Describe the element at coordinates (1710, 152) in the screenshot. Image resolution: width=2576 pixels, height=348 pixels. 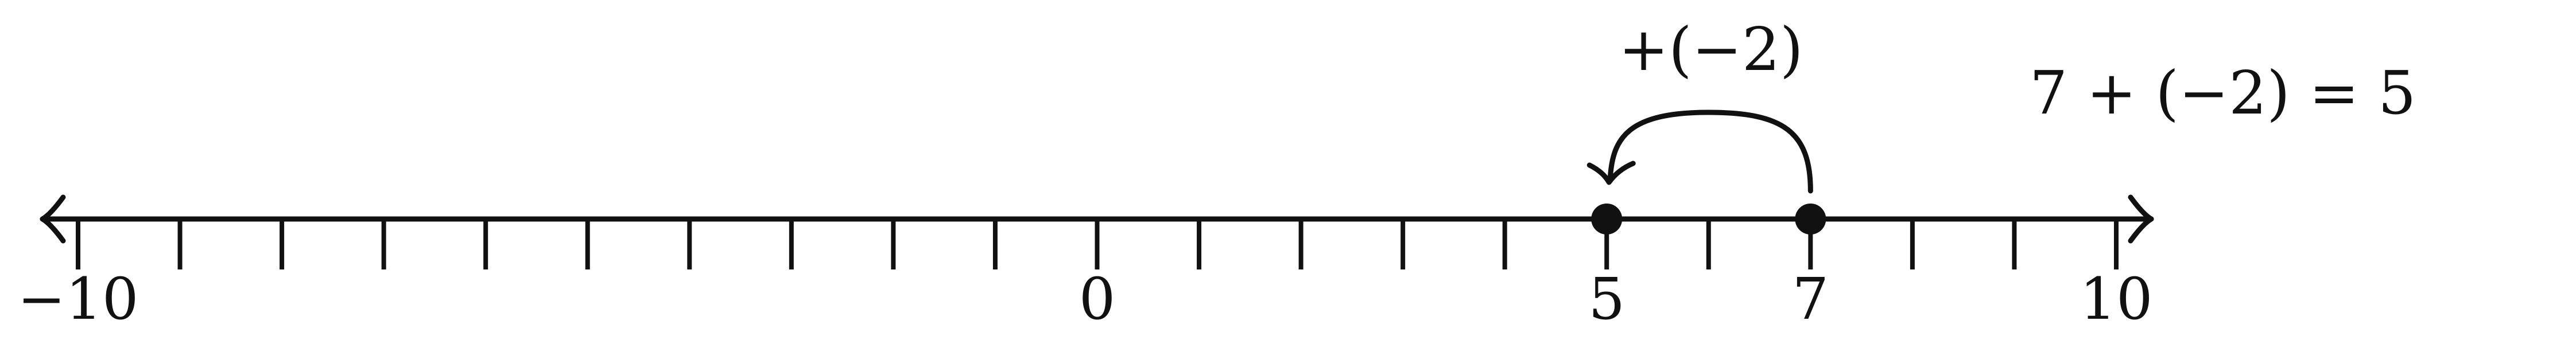
I see `jump-arc` at that location.